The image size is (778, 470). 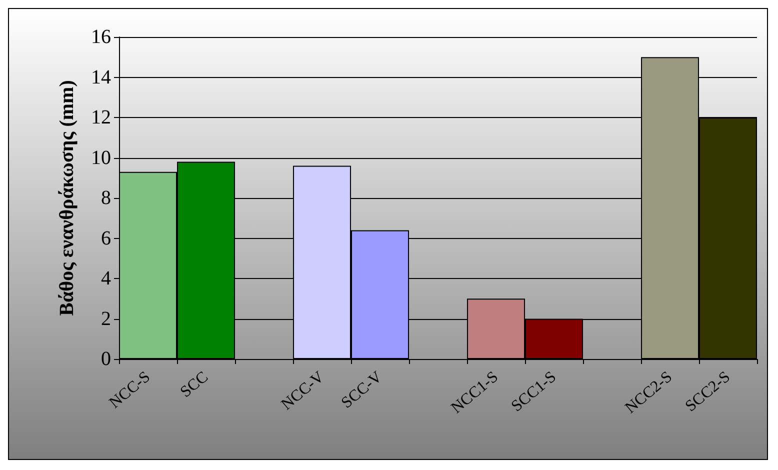 I want to click on y-tick-label: 8, so click(x=106, y=198).